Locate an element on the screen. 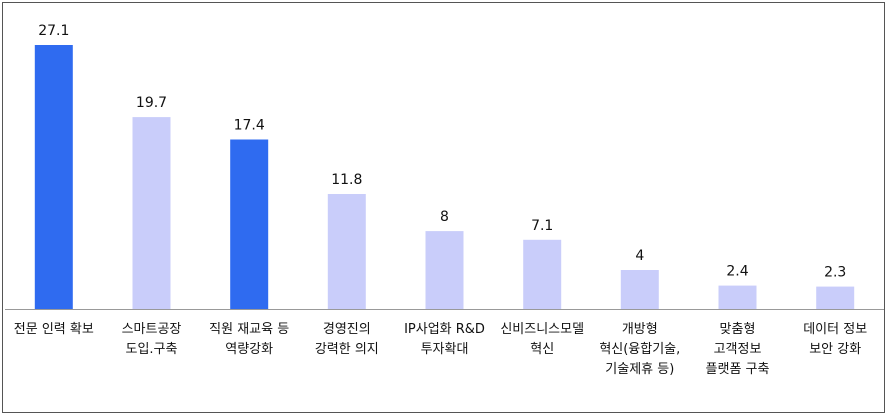 This screenshot has height=417, width=889. category-label-line: 신비즈니스모델 is located at coordinates (542, 329).